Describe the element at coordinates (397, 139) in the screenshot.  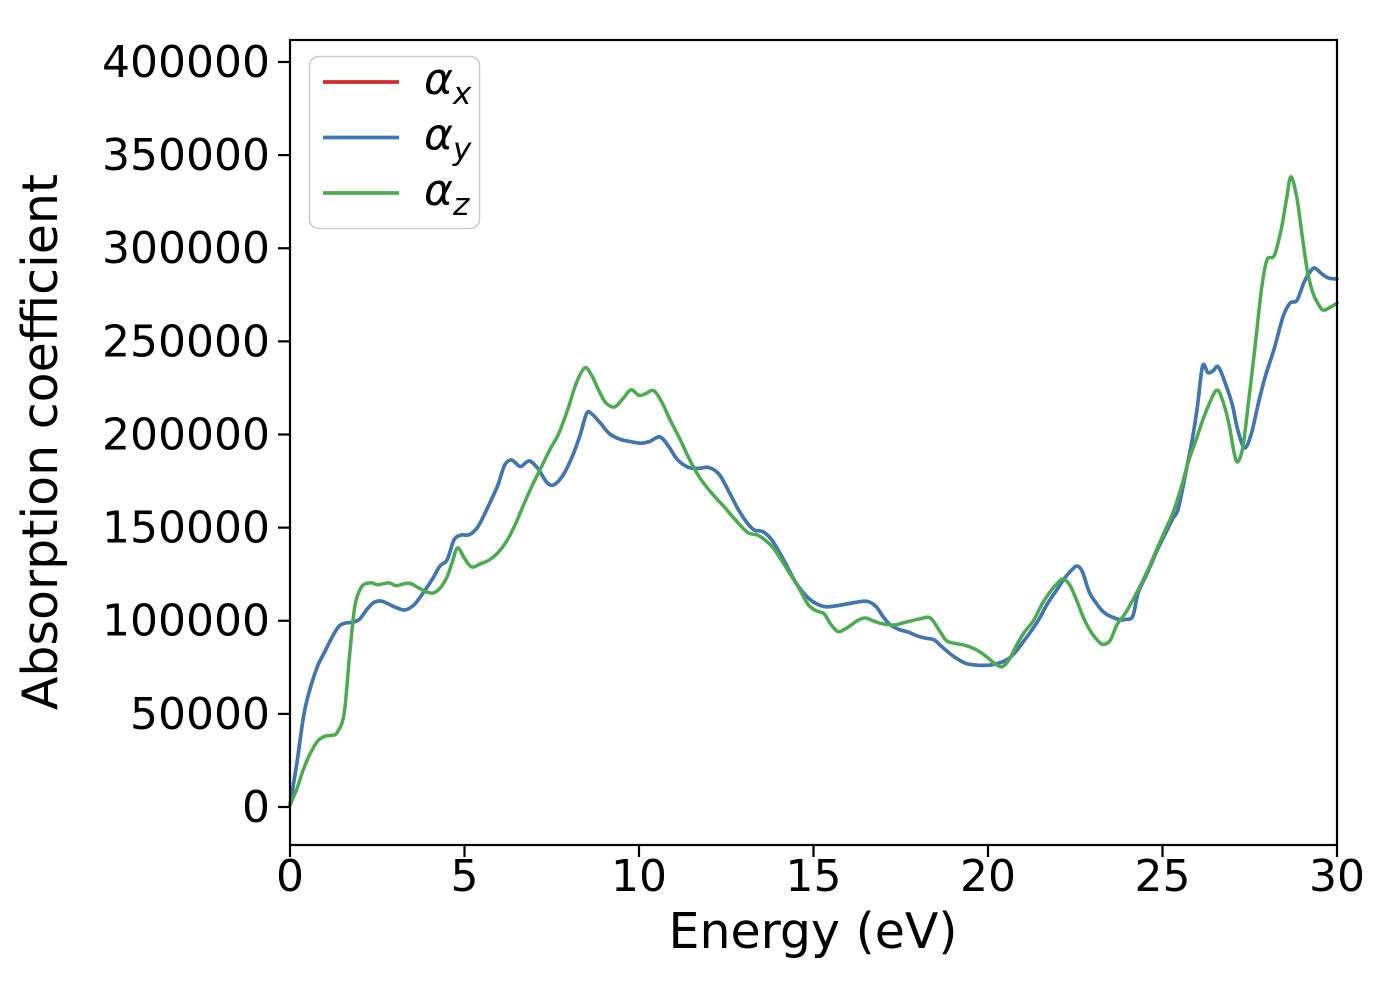
I see `legend-item-alpha-y: αy` at that location.